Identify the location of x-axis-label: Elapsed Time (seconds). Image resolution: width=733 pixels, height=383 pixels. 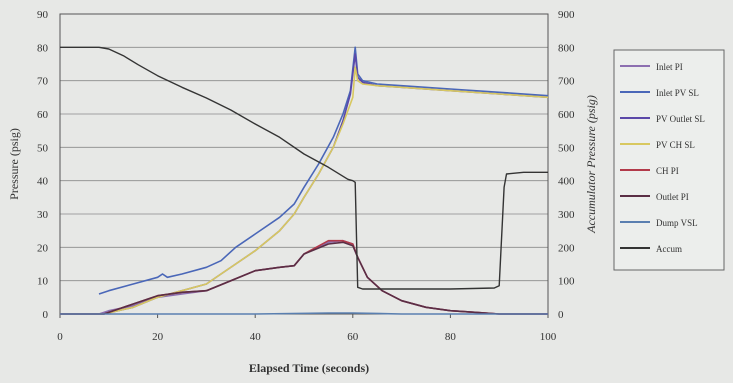
(309, 368).